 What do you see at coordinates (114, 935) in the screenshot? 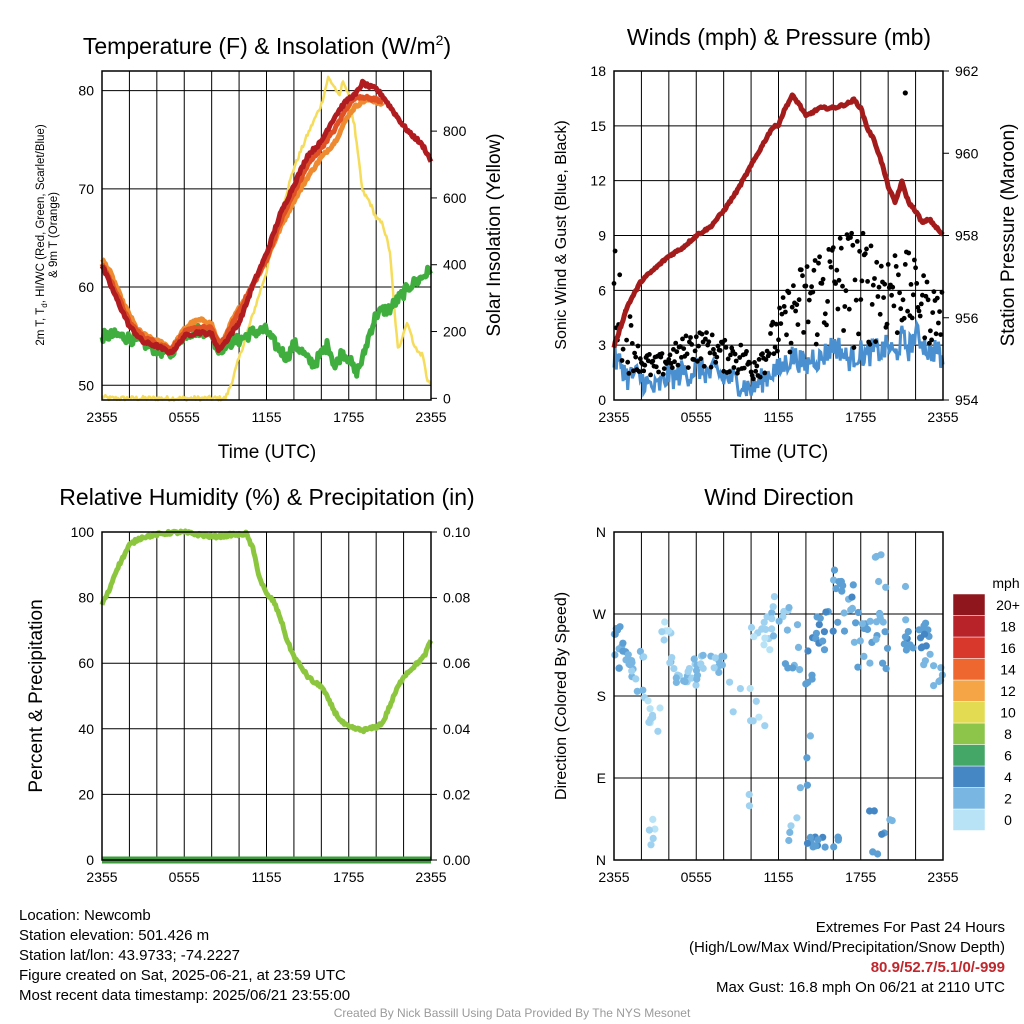
I see `station-elevation: Station elevation: 501.426 m` at bounding box center [114, 935].